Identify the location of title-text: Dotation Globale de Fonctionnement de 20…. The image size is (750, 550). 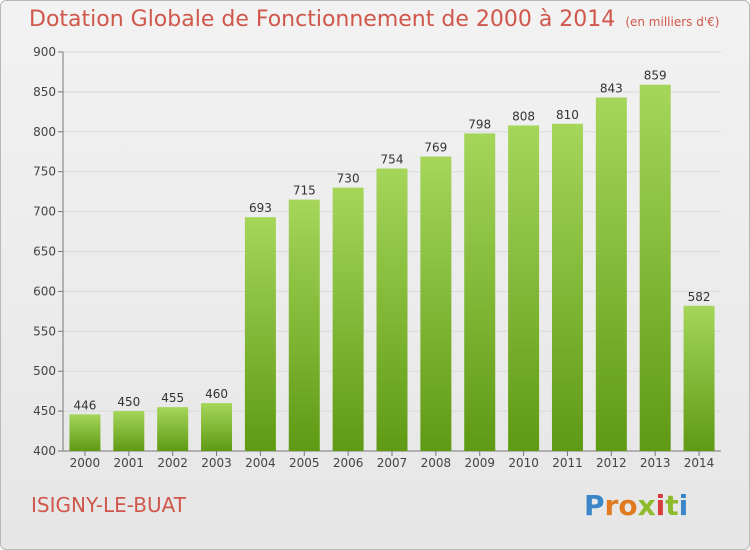
(322, 19).